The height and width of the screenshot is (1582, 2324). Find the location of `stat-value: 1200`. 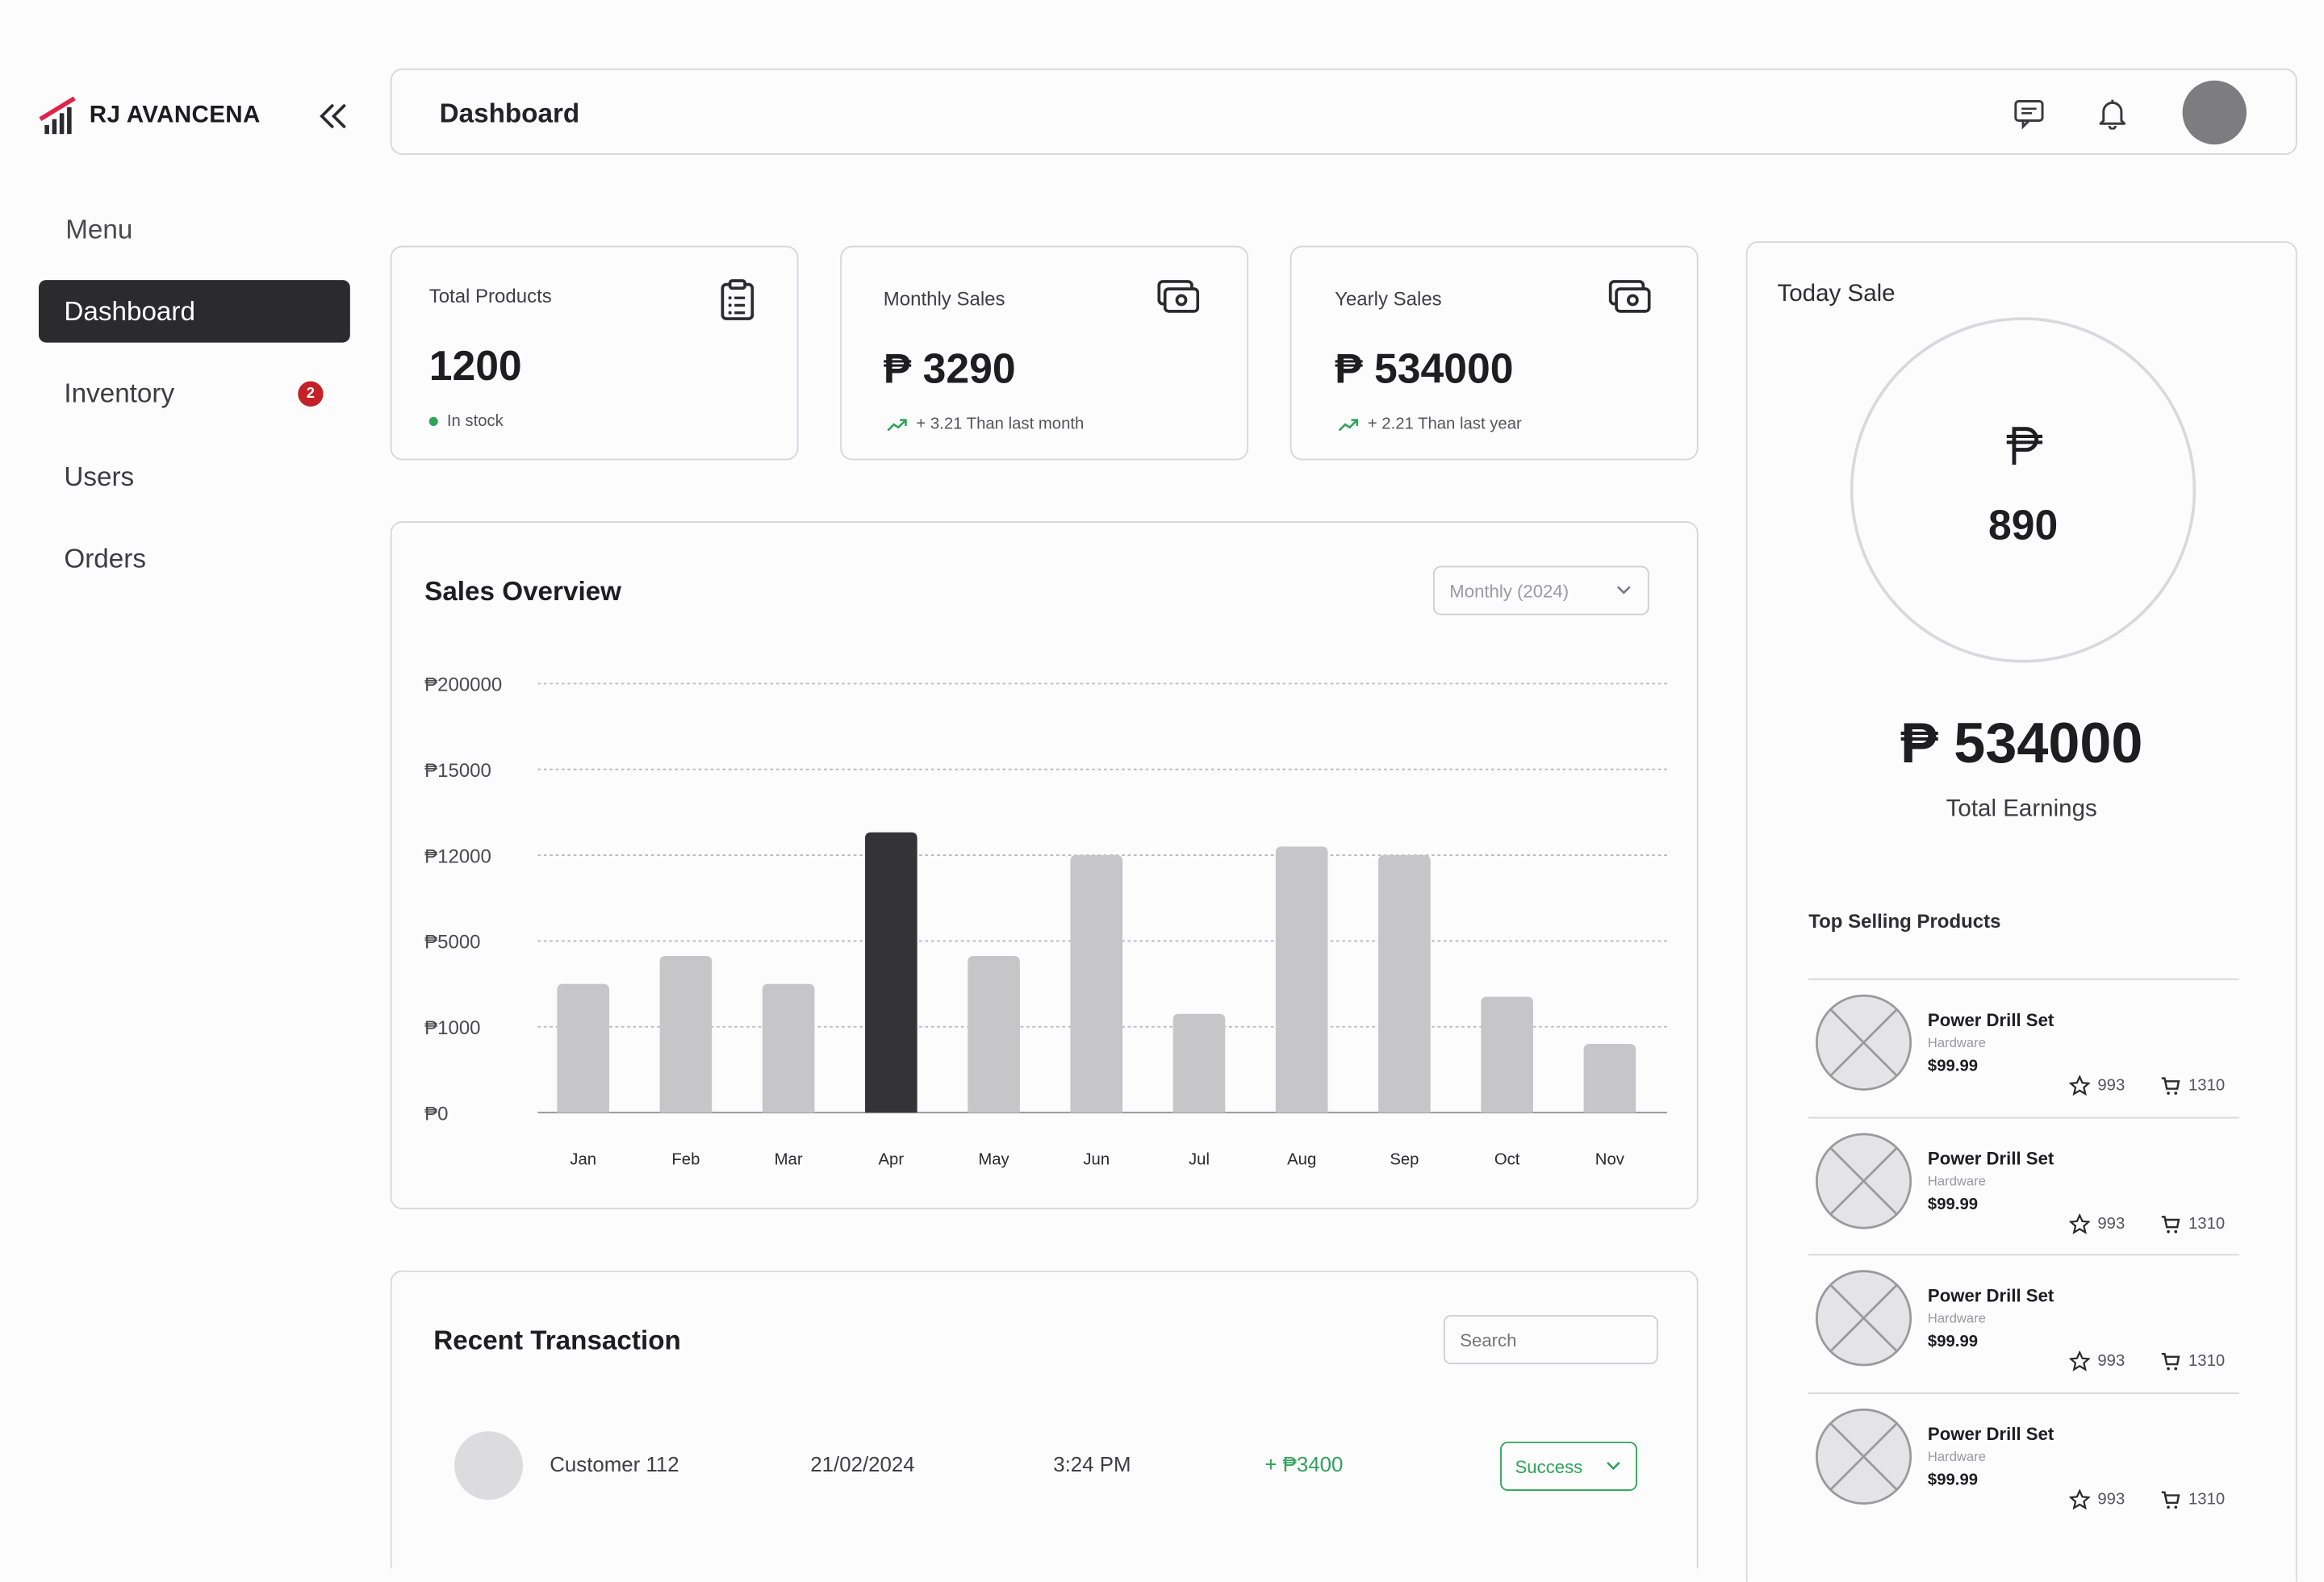

stat-value: 1200 is located at coordinates (475, 365).